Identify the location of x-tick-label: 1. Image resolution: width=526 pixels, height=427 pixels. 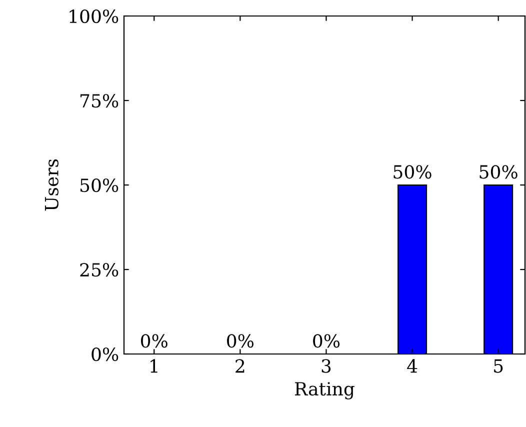
(154, 366).